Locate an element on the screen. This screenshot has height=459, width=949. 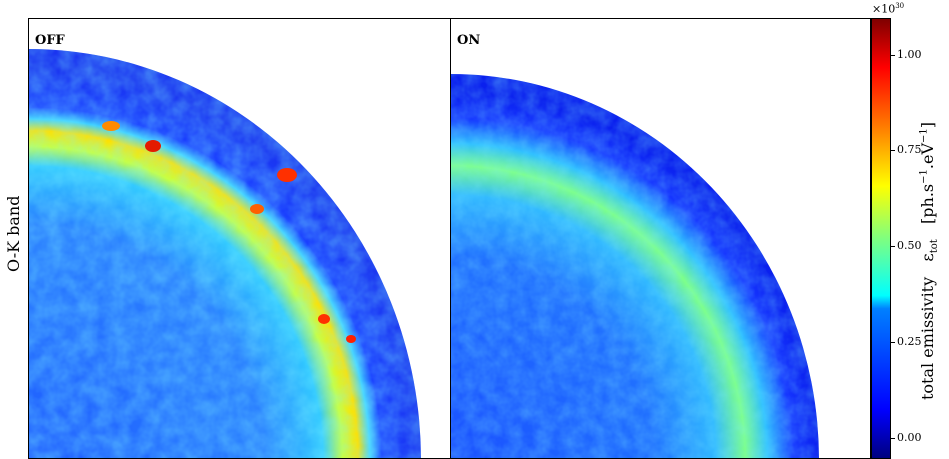
colorbar-label: total emissivity εtot [ph.s−1.eV−1] is located at coordinates (929, 261).